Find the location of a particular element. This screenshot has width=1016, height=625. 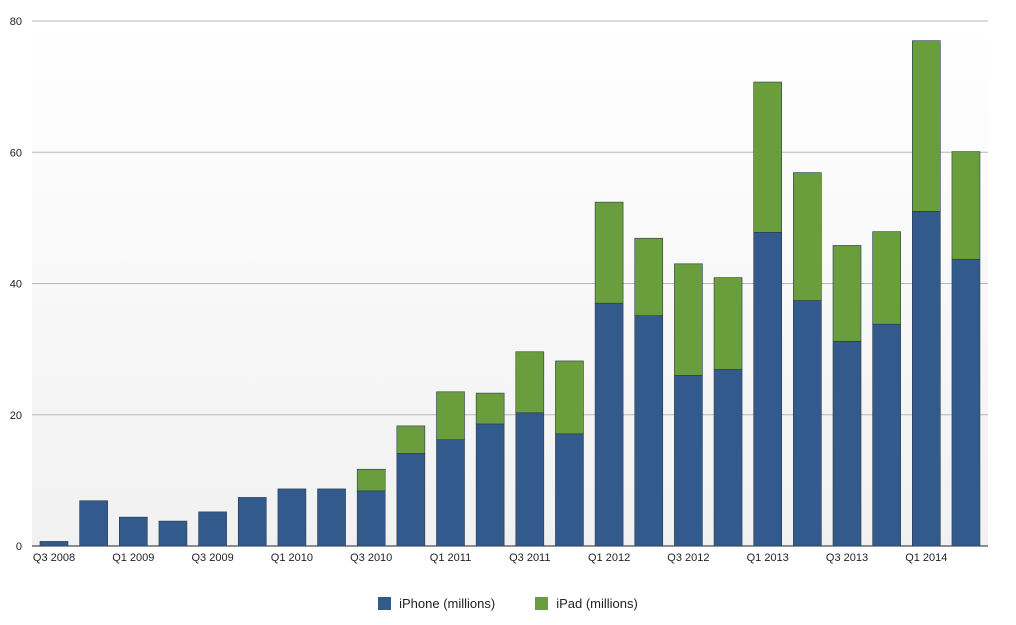

y-tick-label: 20 is located at coordinates (16, 416).